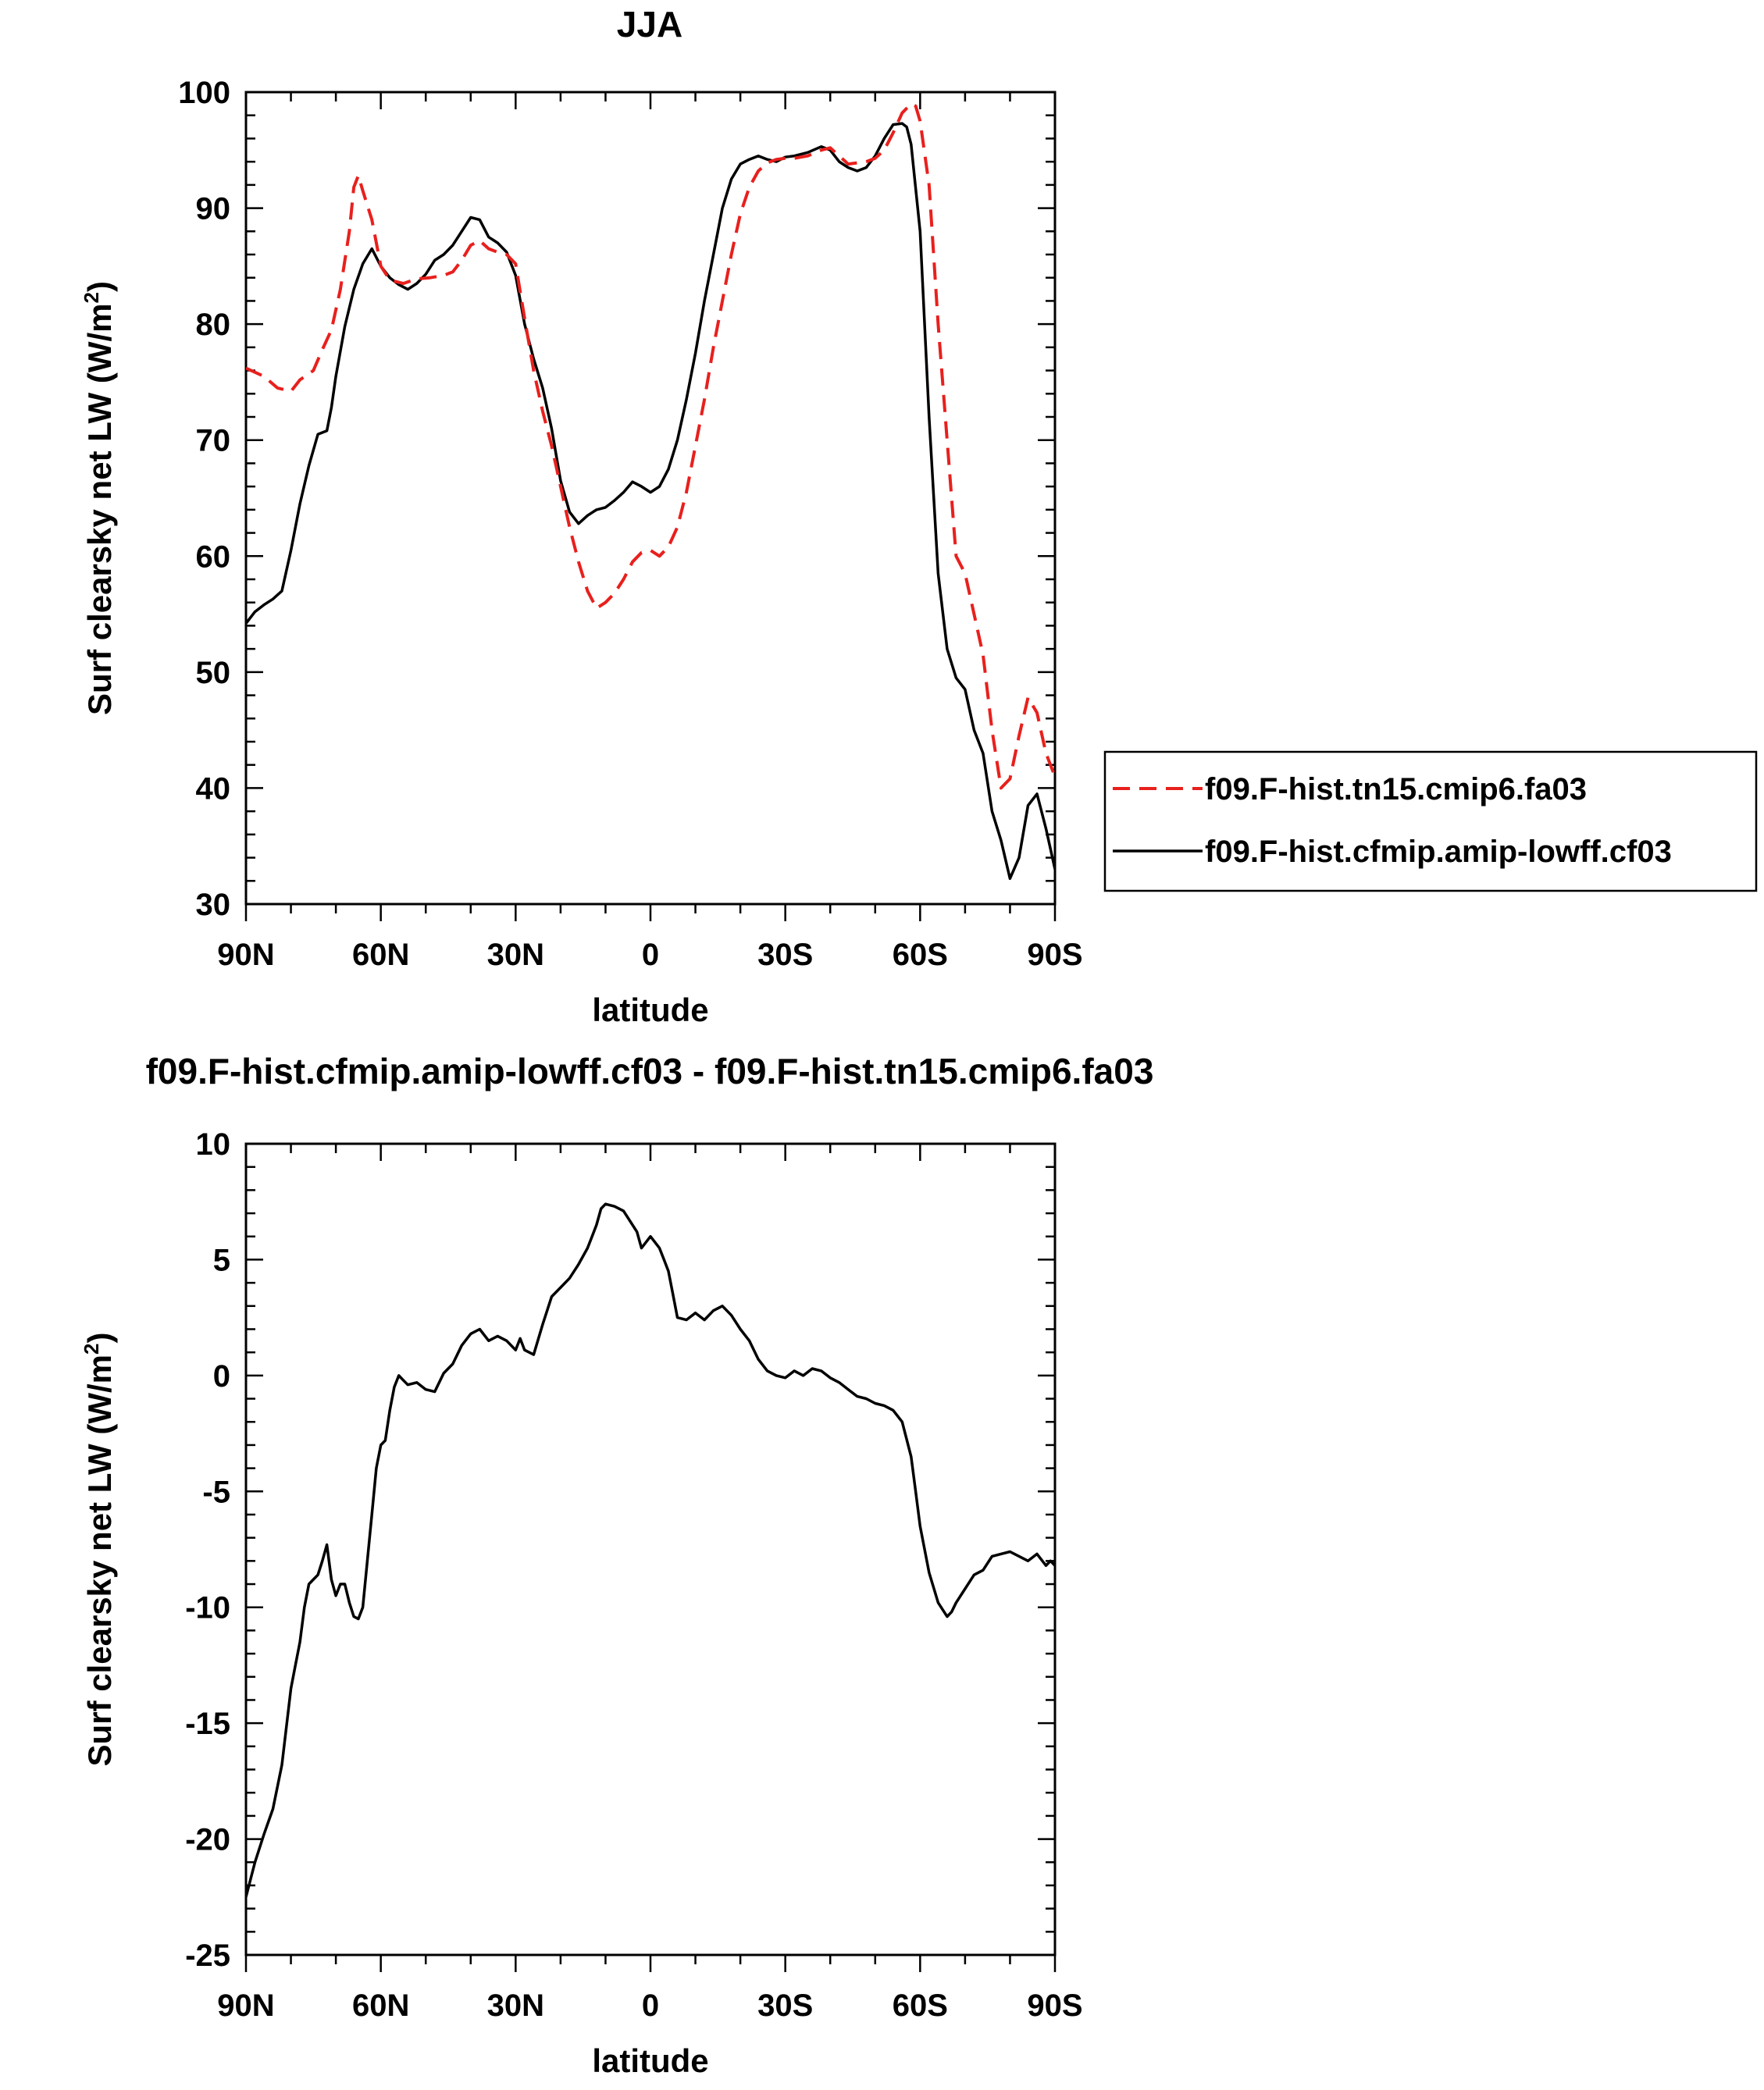 Image resolution: width=1764 pixels, height=2090 pixels. What do you see at coordinates (920, 2006) in the screenshot?
I see `bottom-xtick-label: 60S` at bounding box center [920, 2006].